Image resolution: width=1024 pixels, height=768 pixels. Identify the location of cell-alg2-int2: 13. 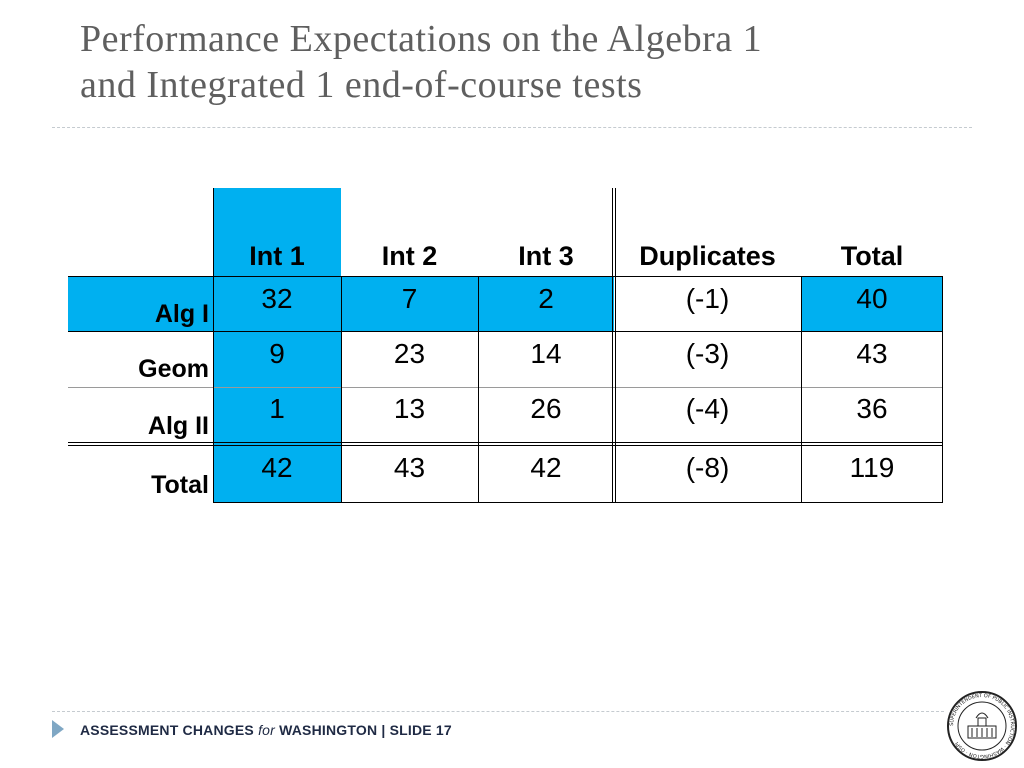
(409, 408).